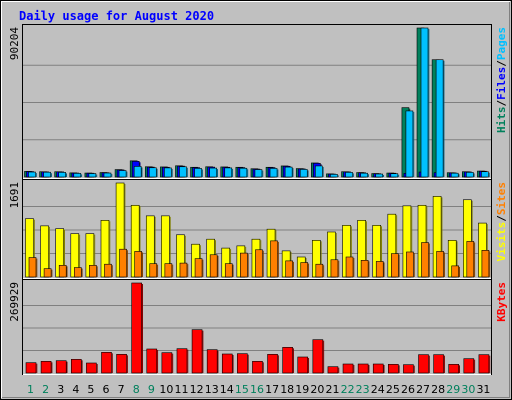 This screenshot has height=400, width=512. I want to click on x-tick-label-10: 10, so click(166, 389).